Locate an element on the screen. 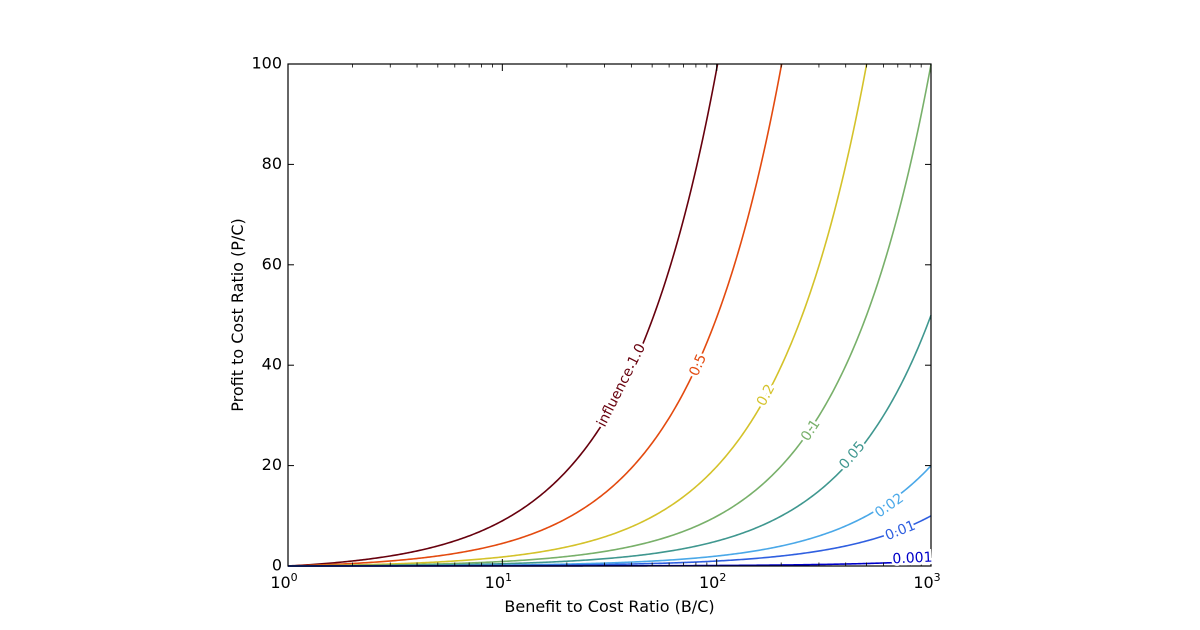  y-tick-label: 0 is located at coordinates (277, 565).